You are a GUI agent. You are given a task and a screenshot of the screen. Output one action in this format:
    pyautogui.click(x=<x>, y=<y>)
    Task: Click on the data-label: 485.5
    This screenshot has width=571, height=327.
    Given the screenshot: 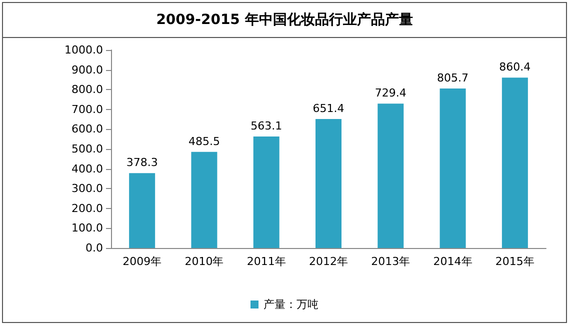 What is the action you would take?
    pyautogui.click(x=204, y=141)
    